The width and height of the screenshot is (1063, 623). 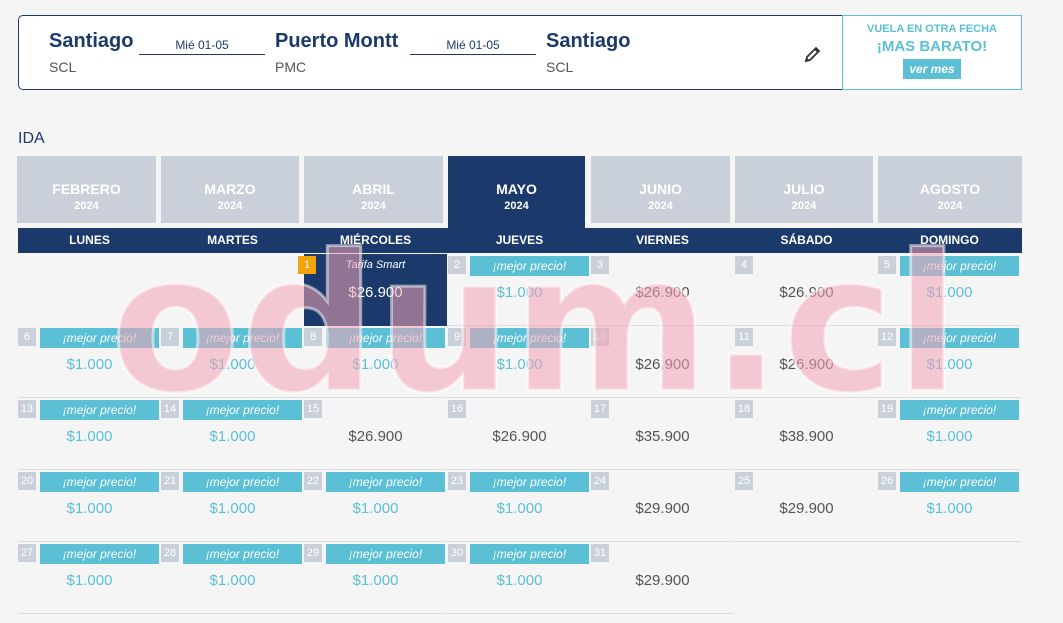 What do you see at coordinates (202, 46) in the screenshot?
I see `leg1-date: Mié 01-05` at bounding box center [202, 46].